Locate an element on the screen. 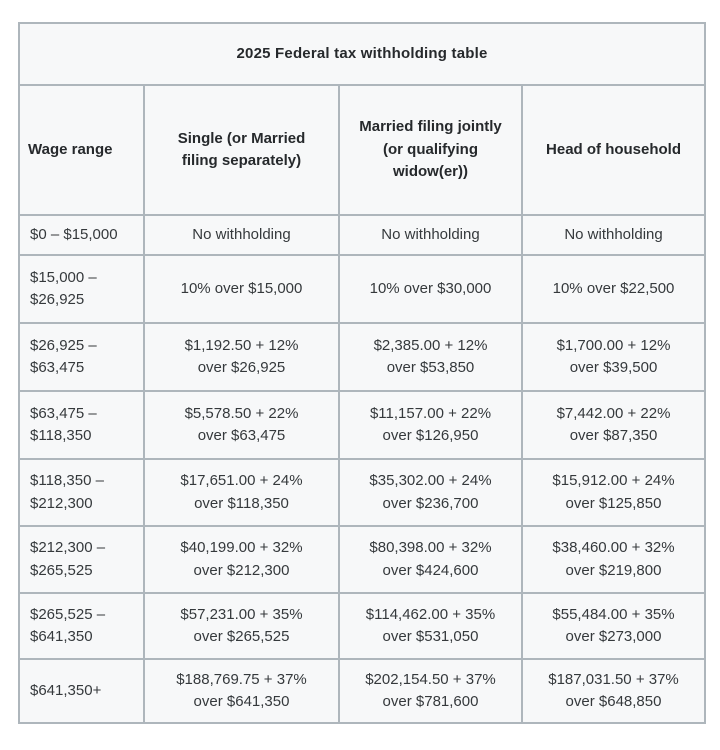 The height and width of the screenshot is (750, 720). single-cell: $1,192.50 + 12% over $26,925 is located at coordinates (241, 357).